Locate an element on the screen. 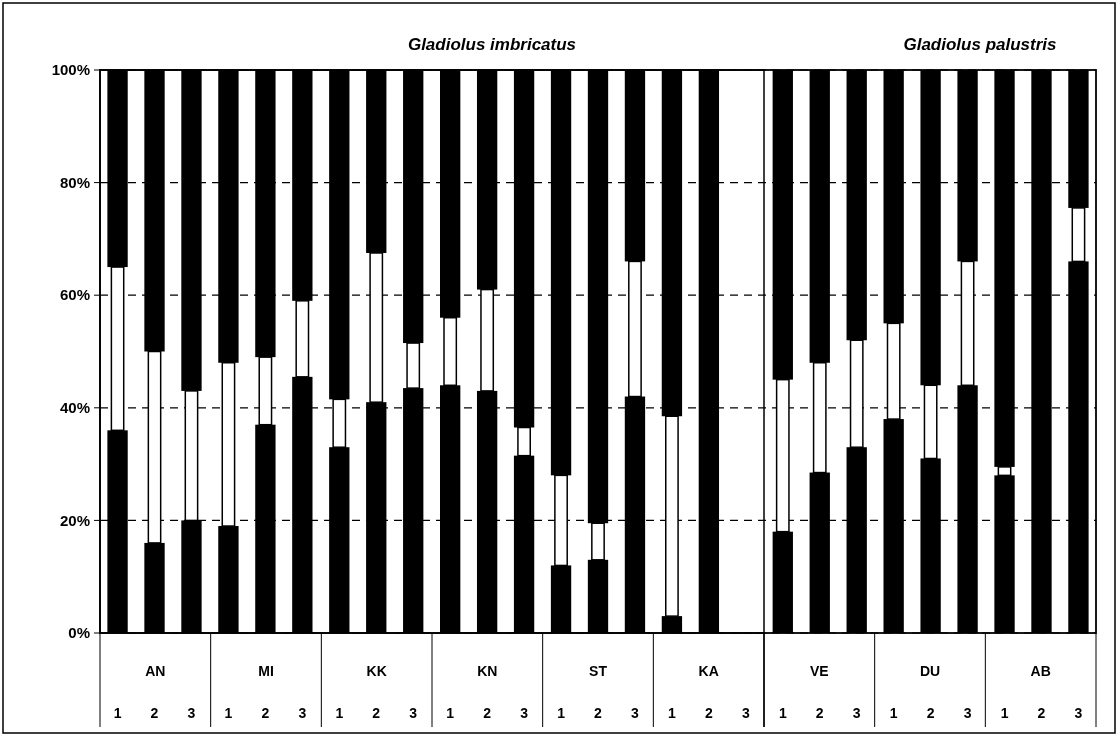 This screenshot has width=1119, height=737. text: DU is located at coordinates (930, 671).